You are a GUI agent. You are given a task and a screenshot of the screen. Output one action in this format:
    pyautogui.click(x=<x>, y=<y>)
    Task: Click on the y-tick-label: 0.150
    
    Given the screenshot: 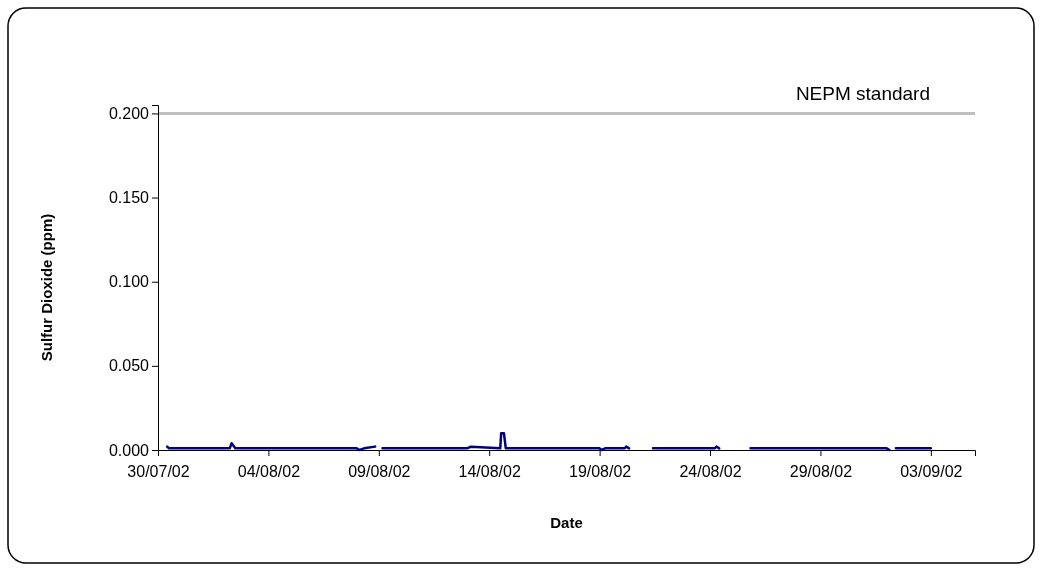 What is the action you would take?
    pyautogui.click(x=129, y=198)
    